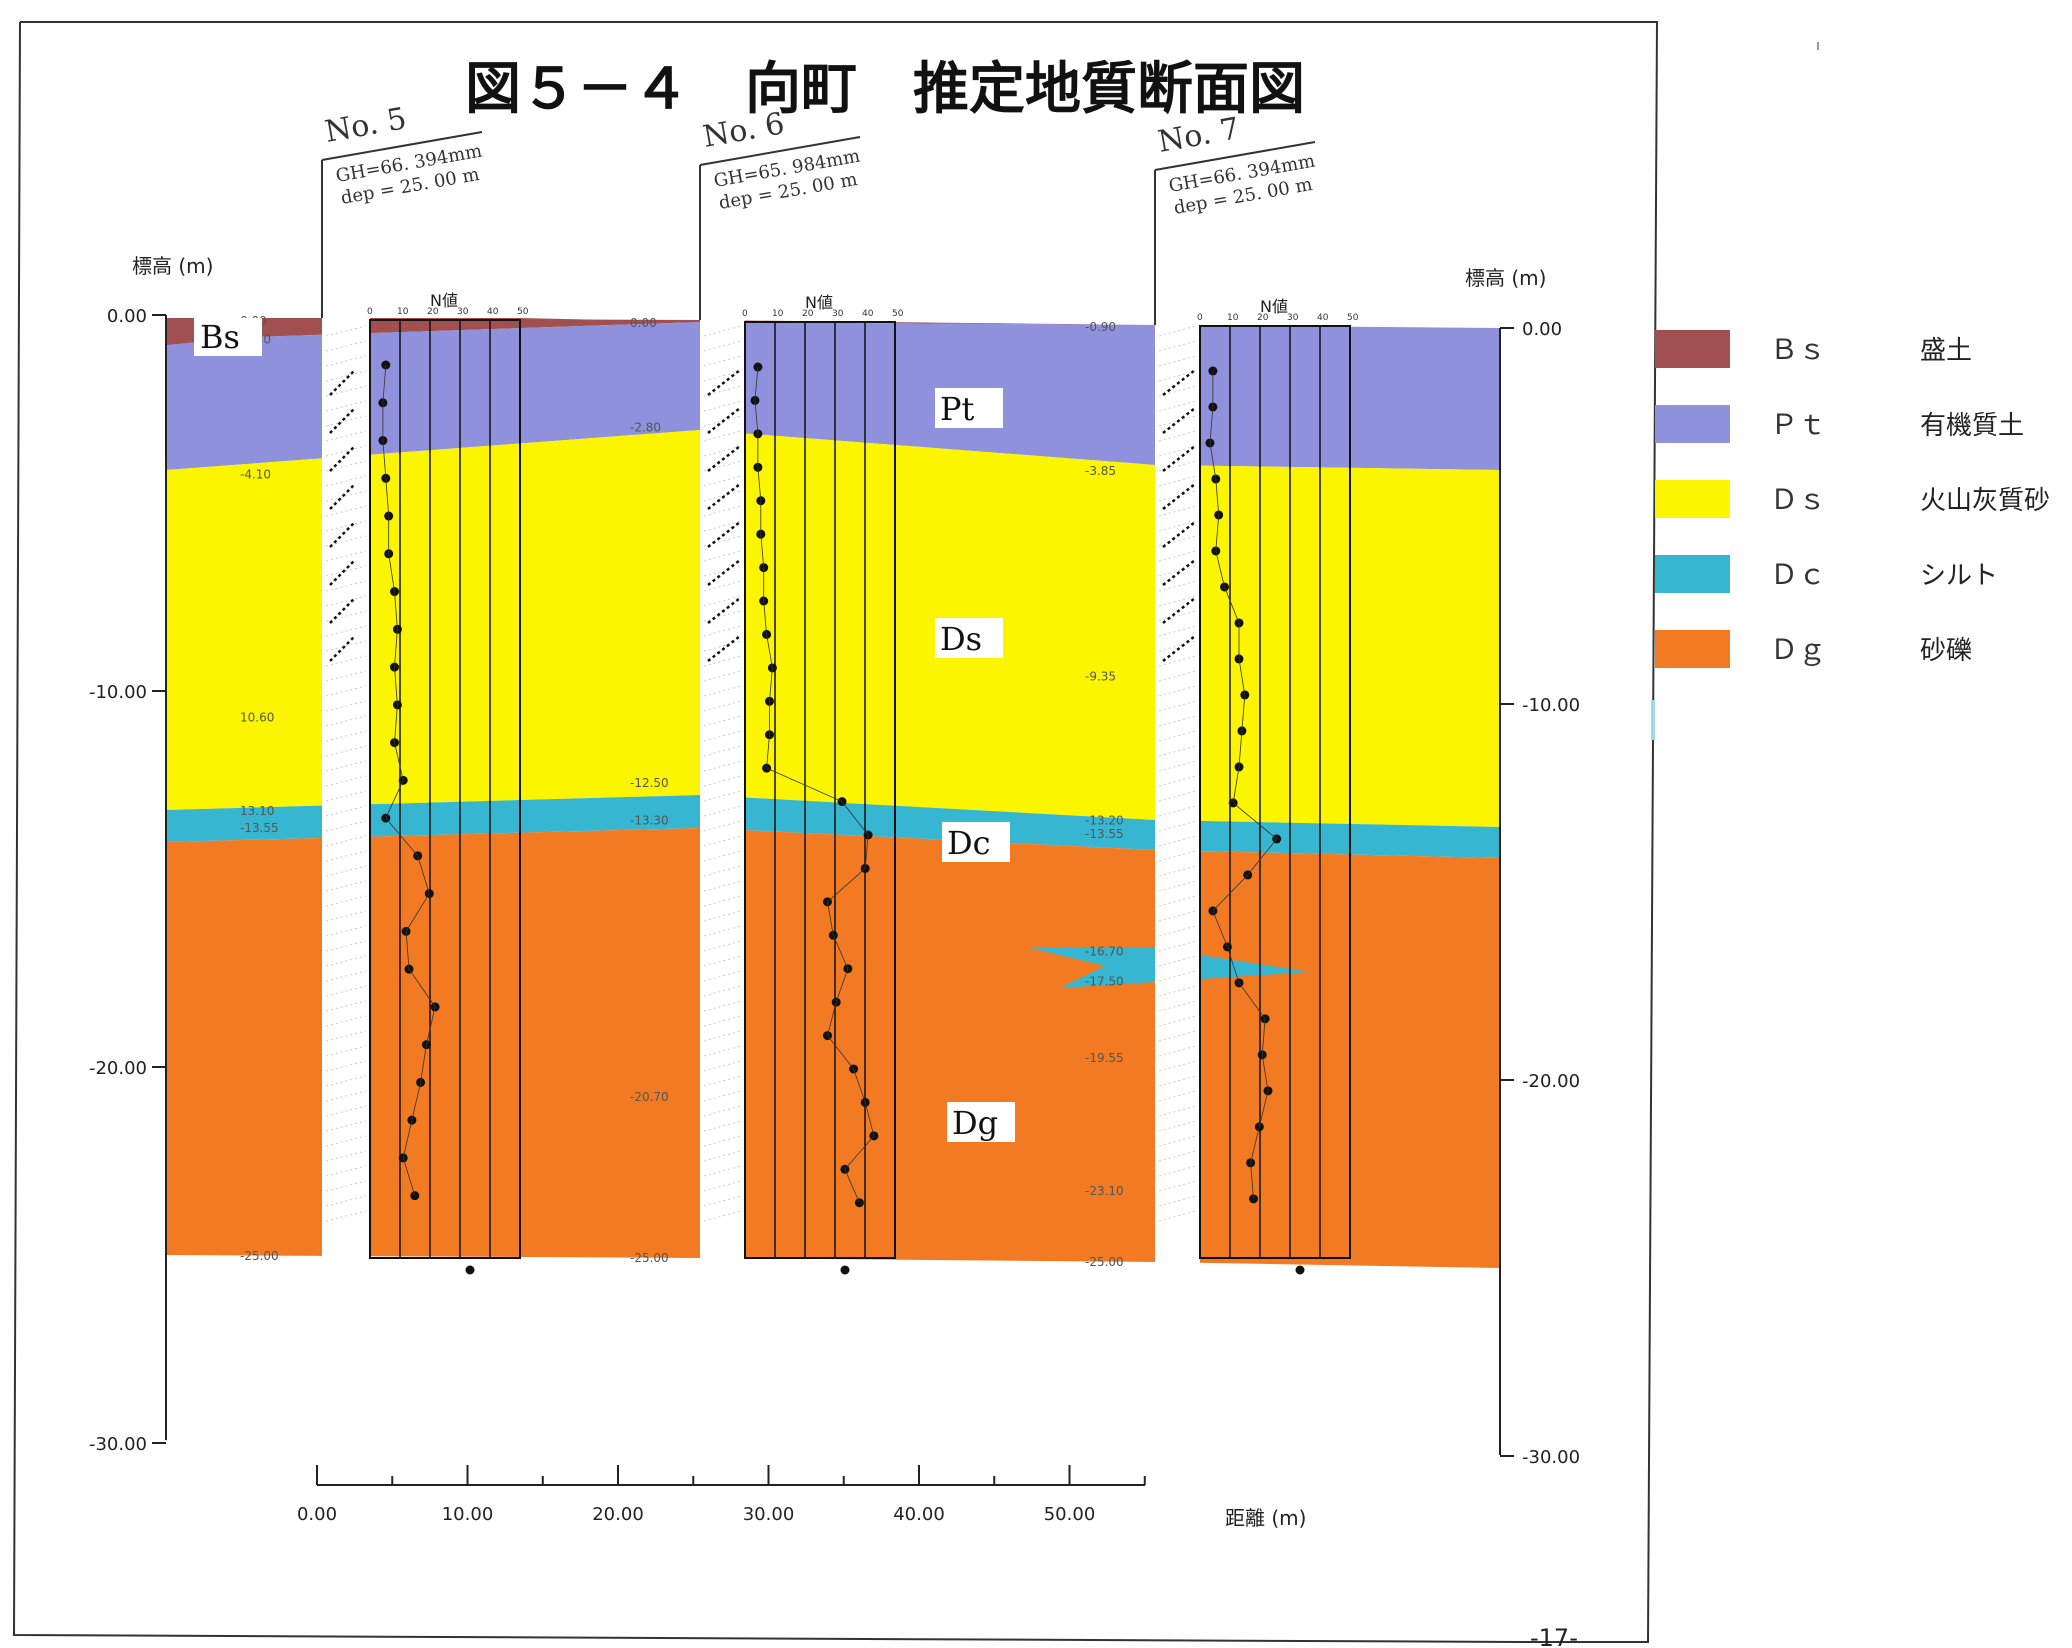 The image size is (2072, 1648). I want to click on legend-item: Ｄｃ シルト, so click(1826, 574).